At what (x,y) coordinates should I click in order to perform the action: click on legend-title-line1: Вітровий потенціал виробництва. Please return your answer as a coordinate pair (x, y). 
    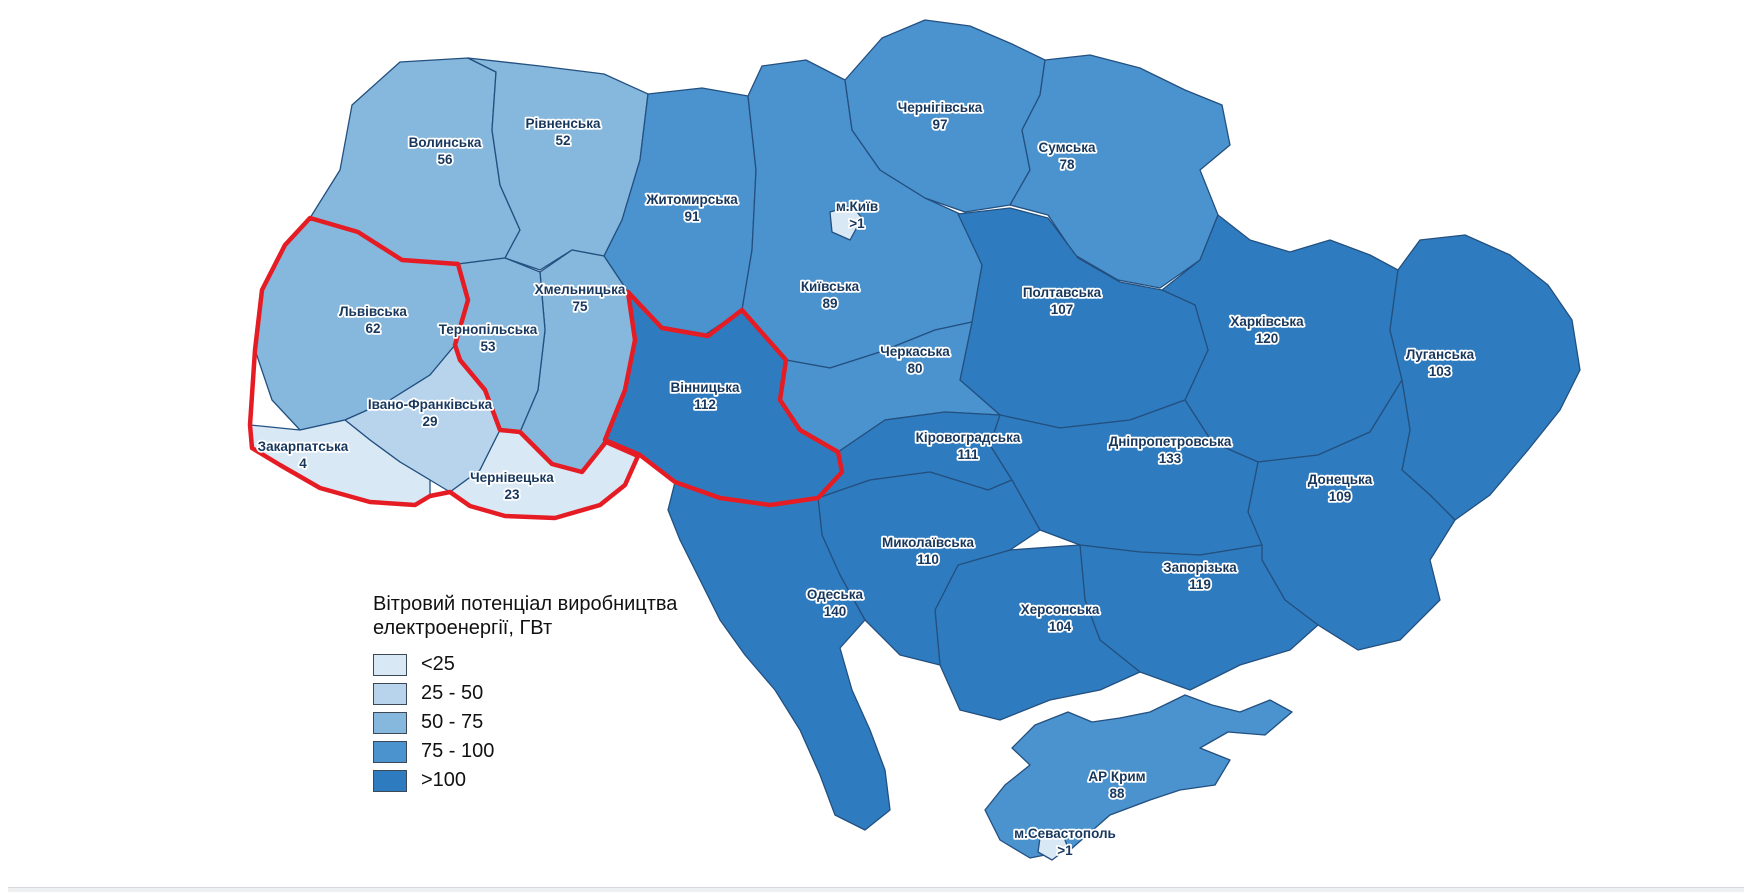
    Looking at the image, I should click on (525, 604).